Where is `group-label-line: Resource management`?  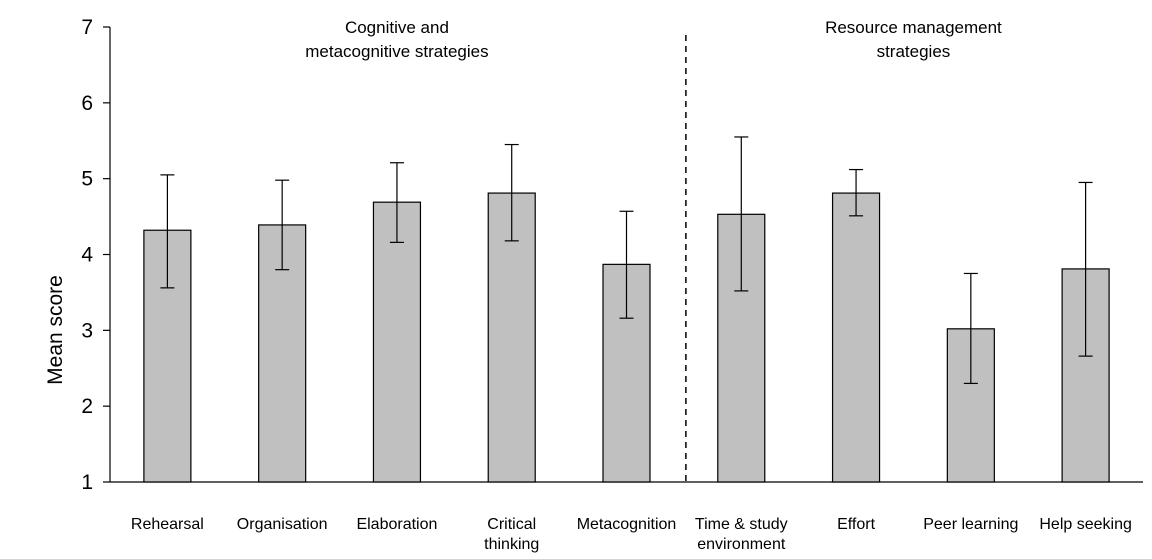 group-label-line: Resource management is located at coordinates (913, 27).